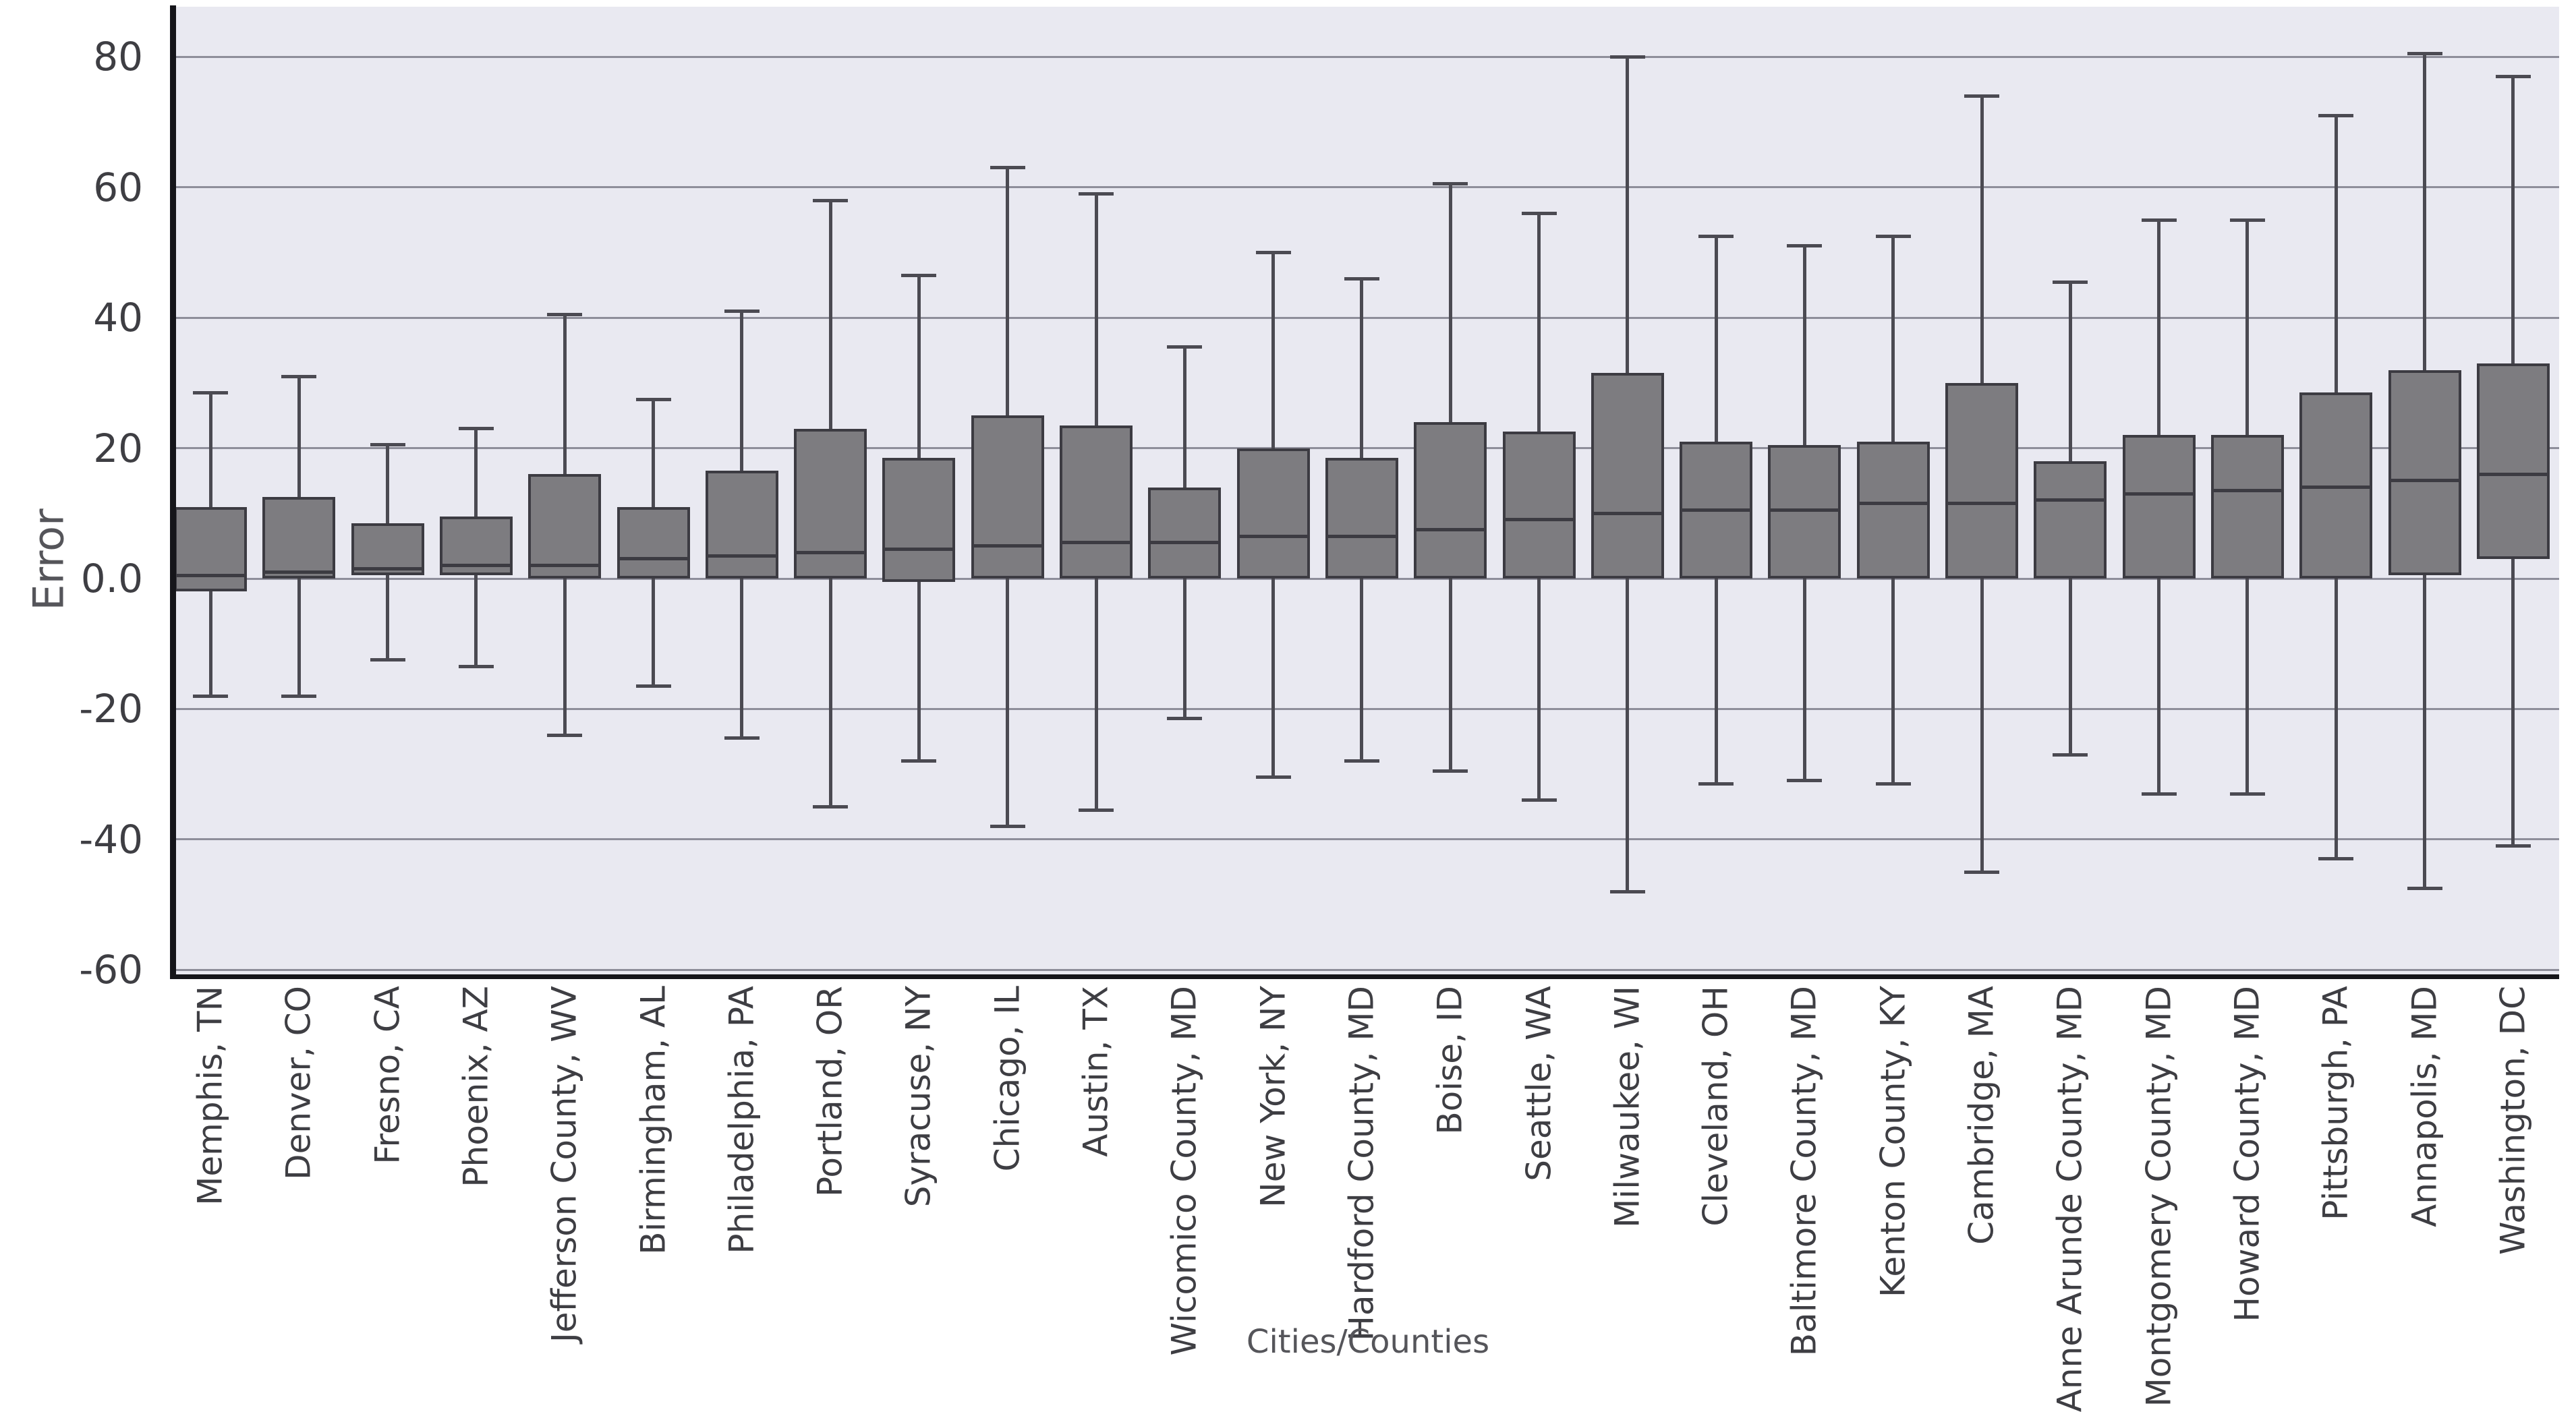 This screenshot has height=1412, width=2576. Describe the element at coordinates (298, 1083) in the screenshot. I see `x-tick-label: Denver, CO` at that location.